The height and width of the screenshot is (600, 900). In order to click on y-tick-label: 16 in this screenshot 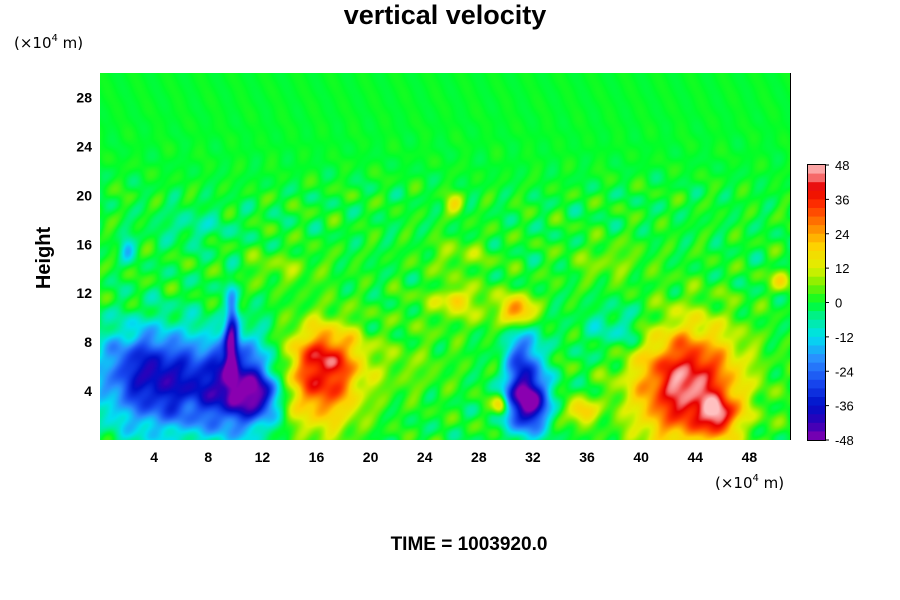, I will do `click(84, 244)`.